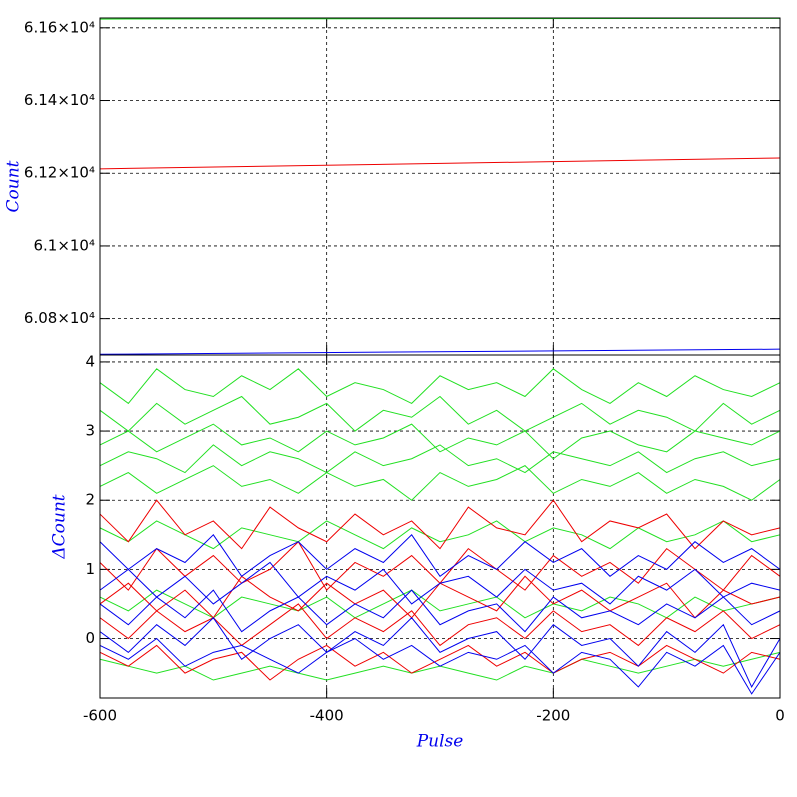 This screenshot has width=797, height=797. Describe the element at coordinates (59, 100) in the screenshot. I see `y-tick-label: 6.14×10⁴` at that location.